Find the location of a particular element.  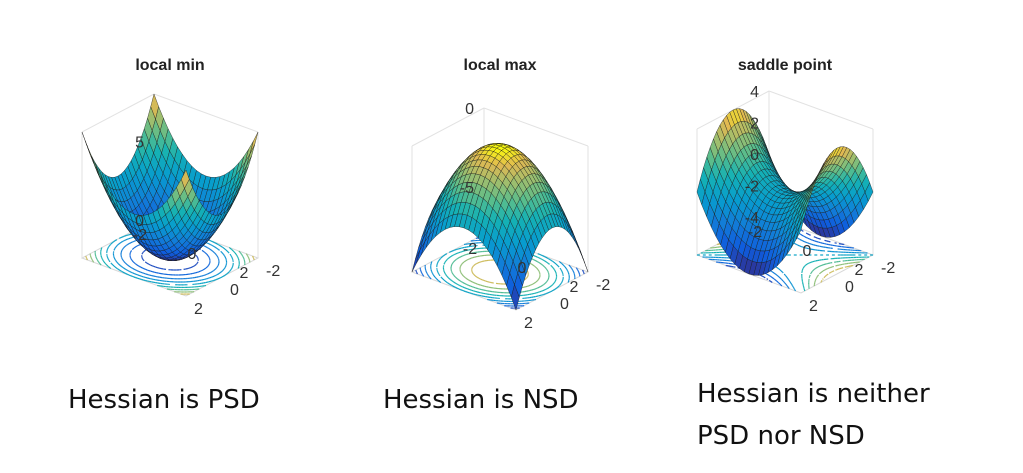

x-tick-label: -2 is located at coordinates (470, 249).